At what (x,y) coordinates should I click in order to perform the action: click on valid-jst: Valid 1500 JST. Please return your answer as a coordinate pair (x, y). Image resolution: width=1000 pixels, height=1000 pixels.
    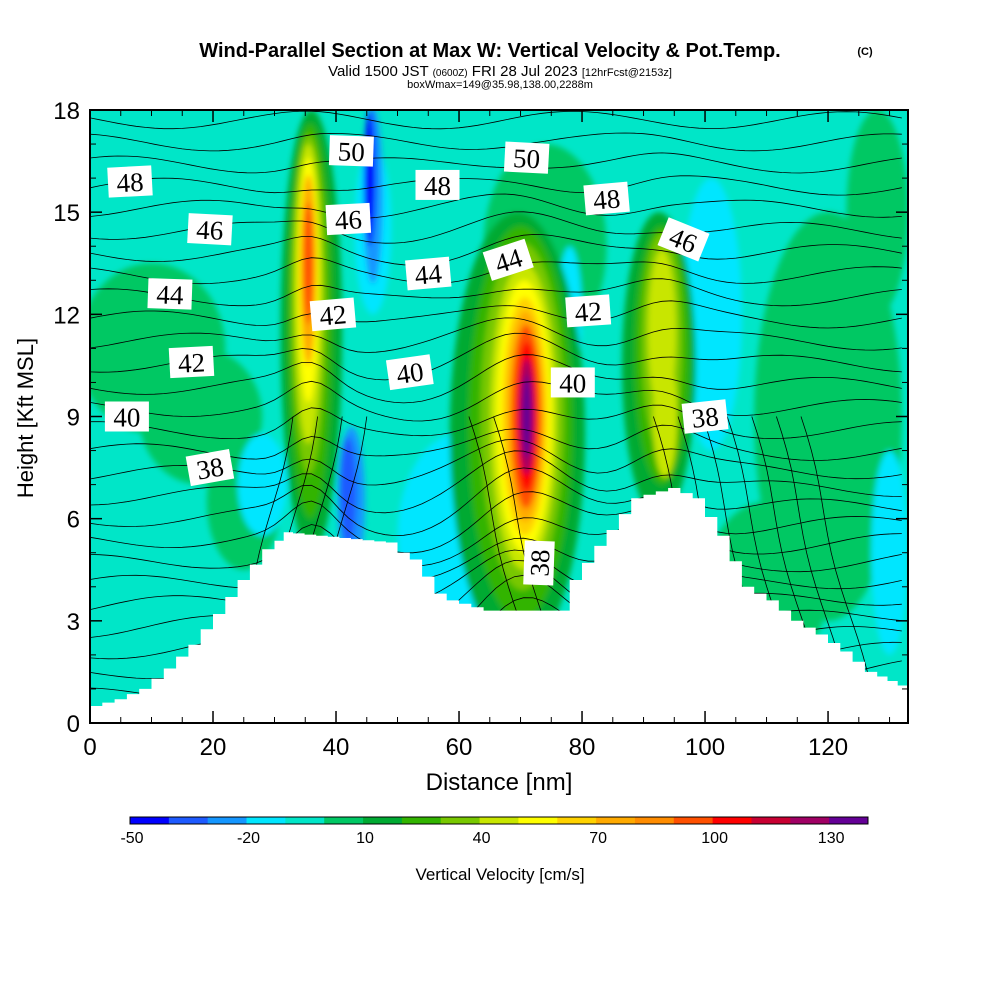
    Looking at the image, I should click on (378, 71).